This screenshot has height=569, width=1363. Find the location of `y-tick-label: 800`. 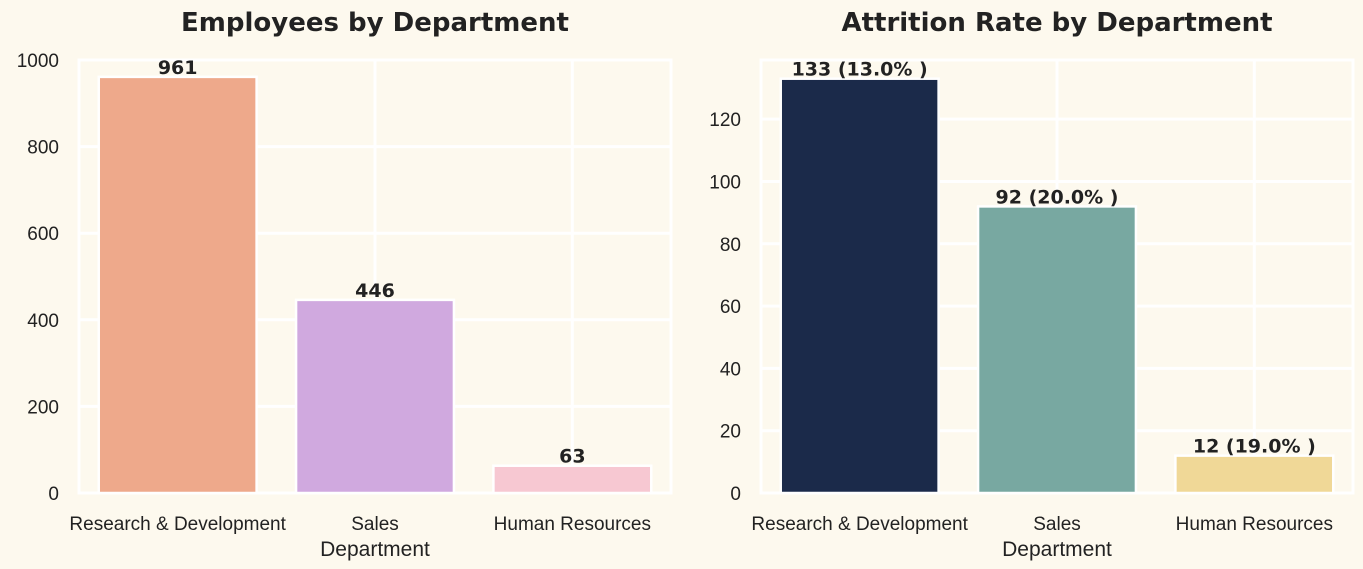

y-tick-label: 800 is located at coordinates (43, 148).